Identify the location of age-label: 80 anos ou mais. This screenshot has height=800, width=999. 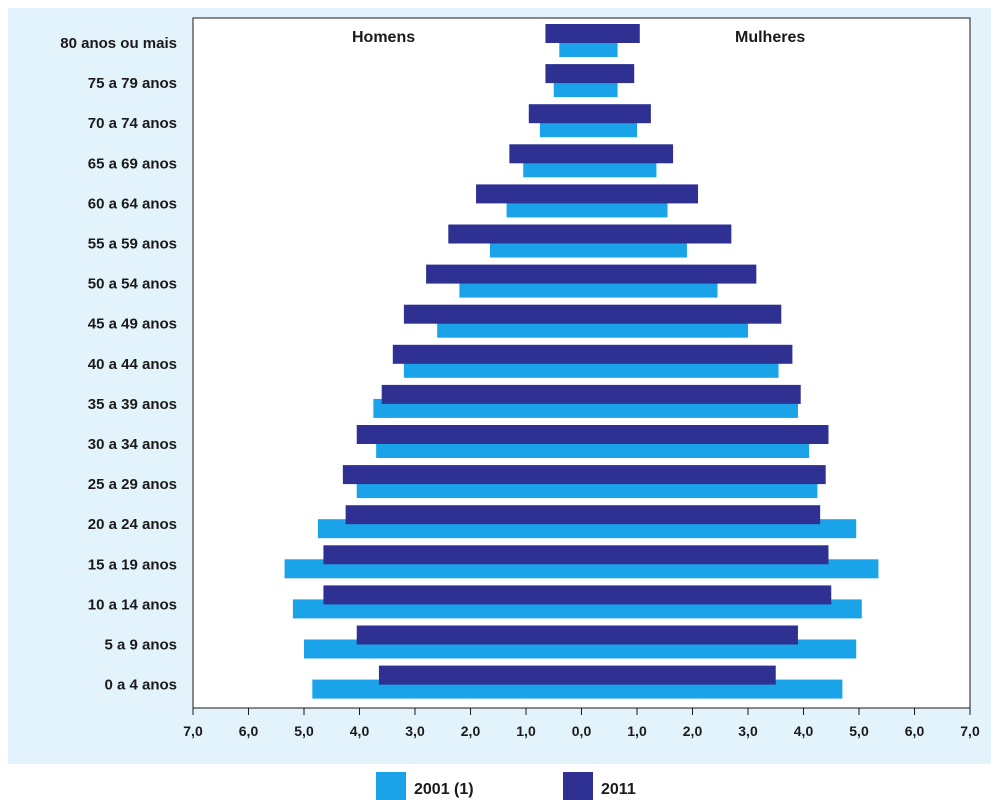
(118, 43).